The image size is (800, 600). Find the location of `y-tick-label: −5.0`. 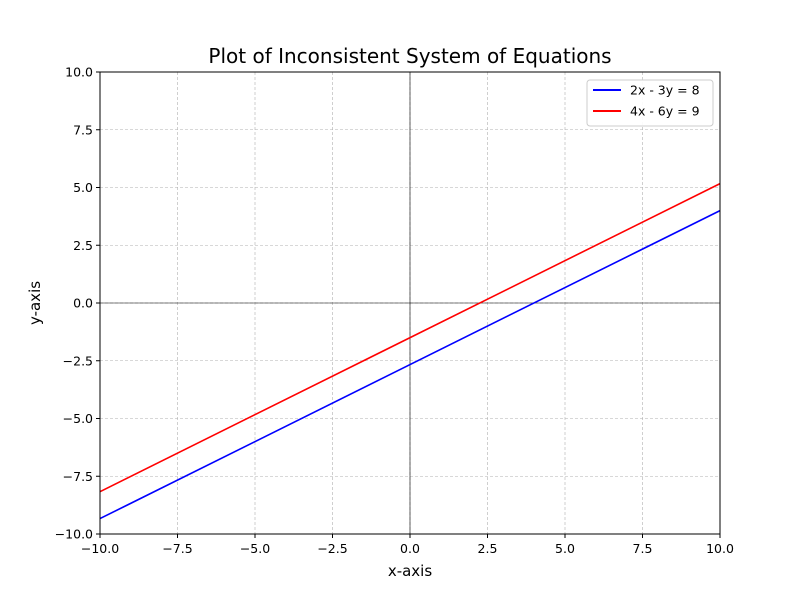

y-tick-label: −5.0 is located at coordinates (78, 418).